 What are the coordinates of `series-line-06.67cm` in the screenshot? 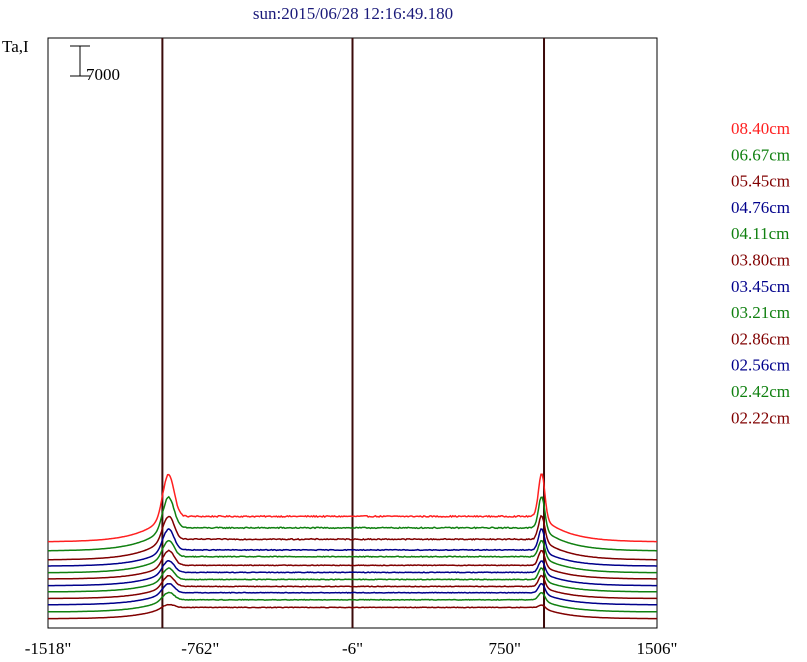 It's located at (352, 523).